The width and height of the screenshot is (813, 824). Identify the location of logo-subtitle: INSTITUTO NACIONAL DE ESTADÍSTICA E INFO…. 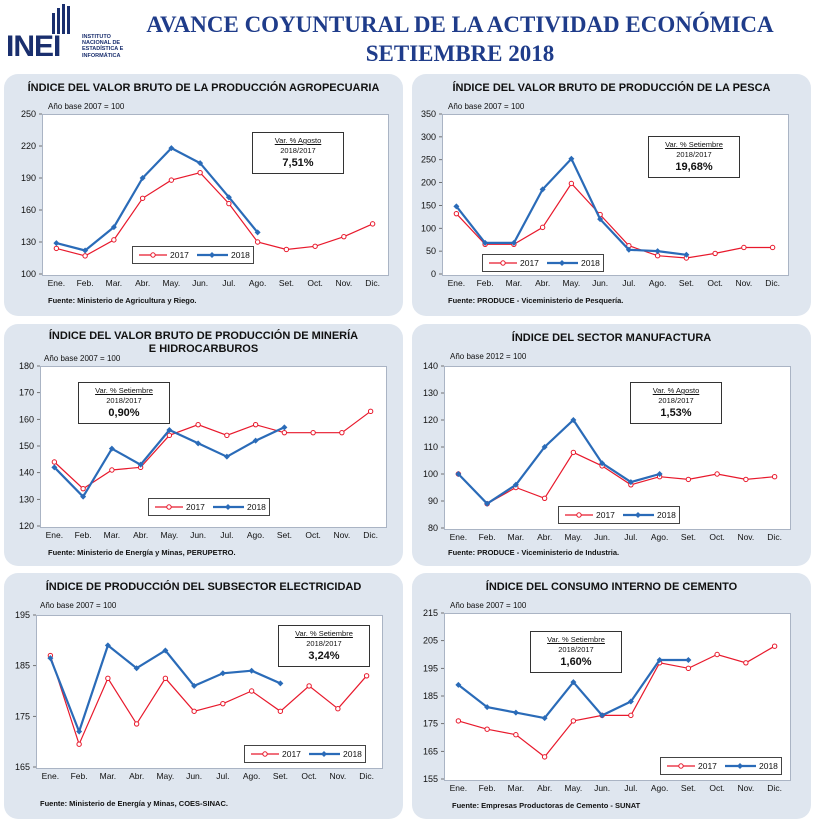
(103, 46).